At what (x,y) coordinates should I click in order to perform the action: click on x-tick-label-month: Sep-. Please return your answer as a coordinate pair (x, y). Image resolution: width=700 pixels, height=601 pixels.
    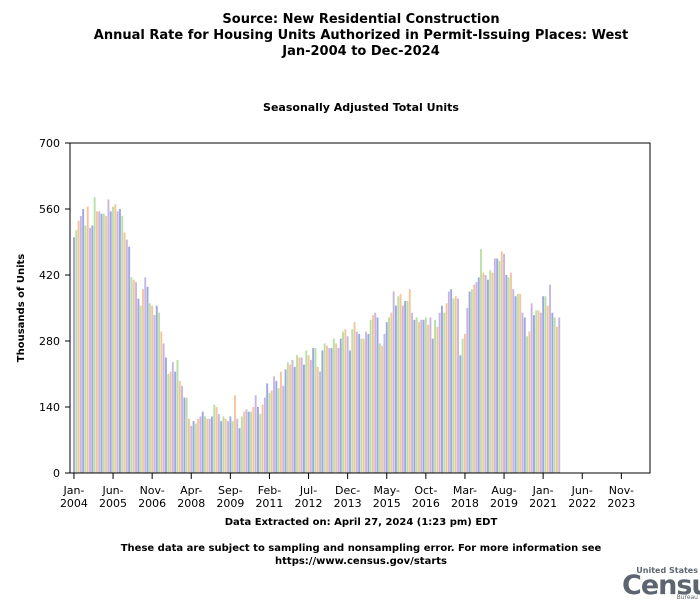
    Looking at the image, I should click on (230, 490).